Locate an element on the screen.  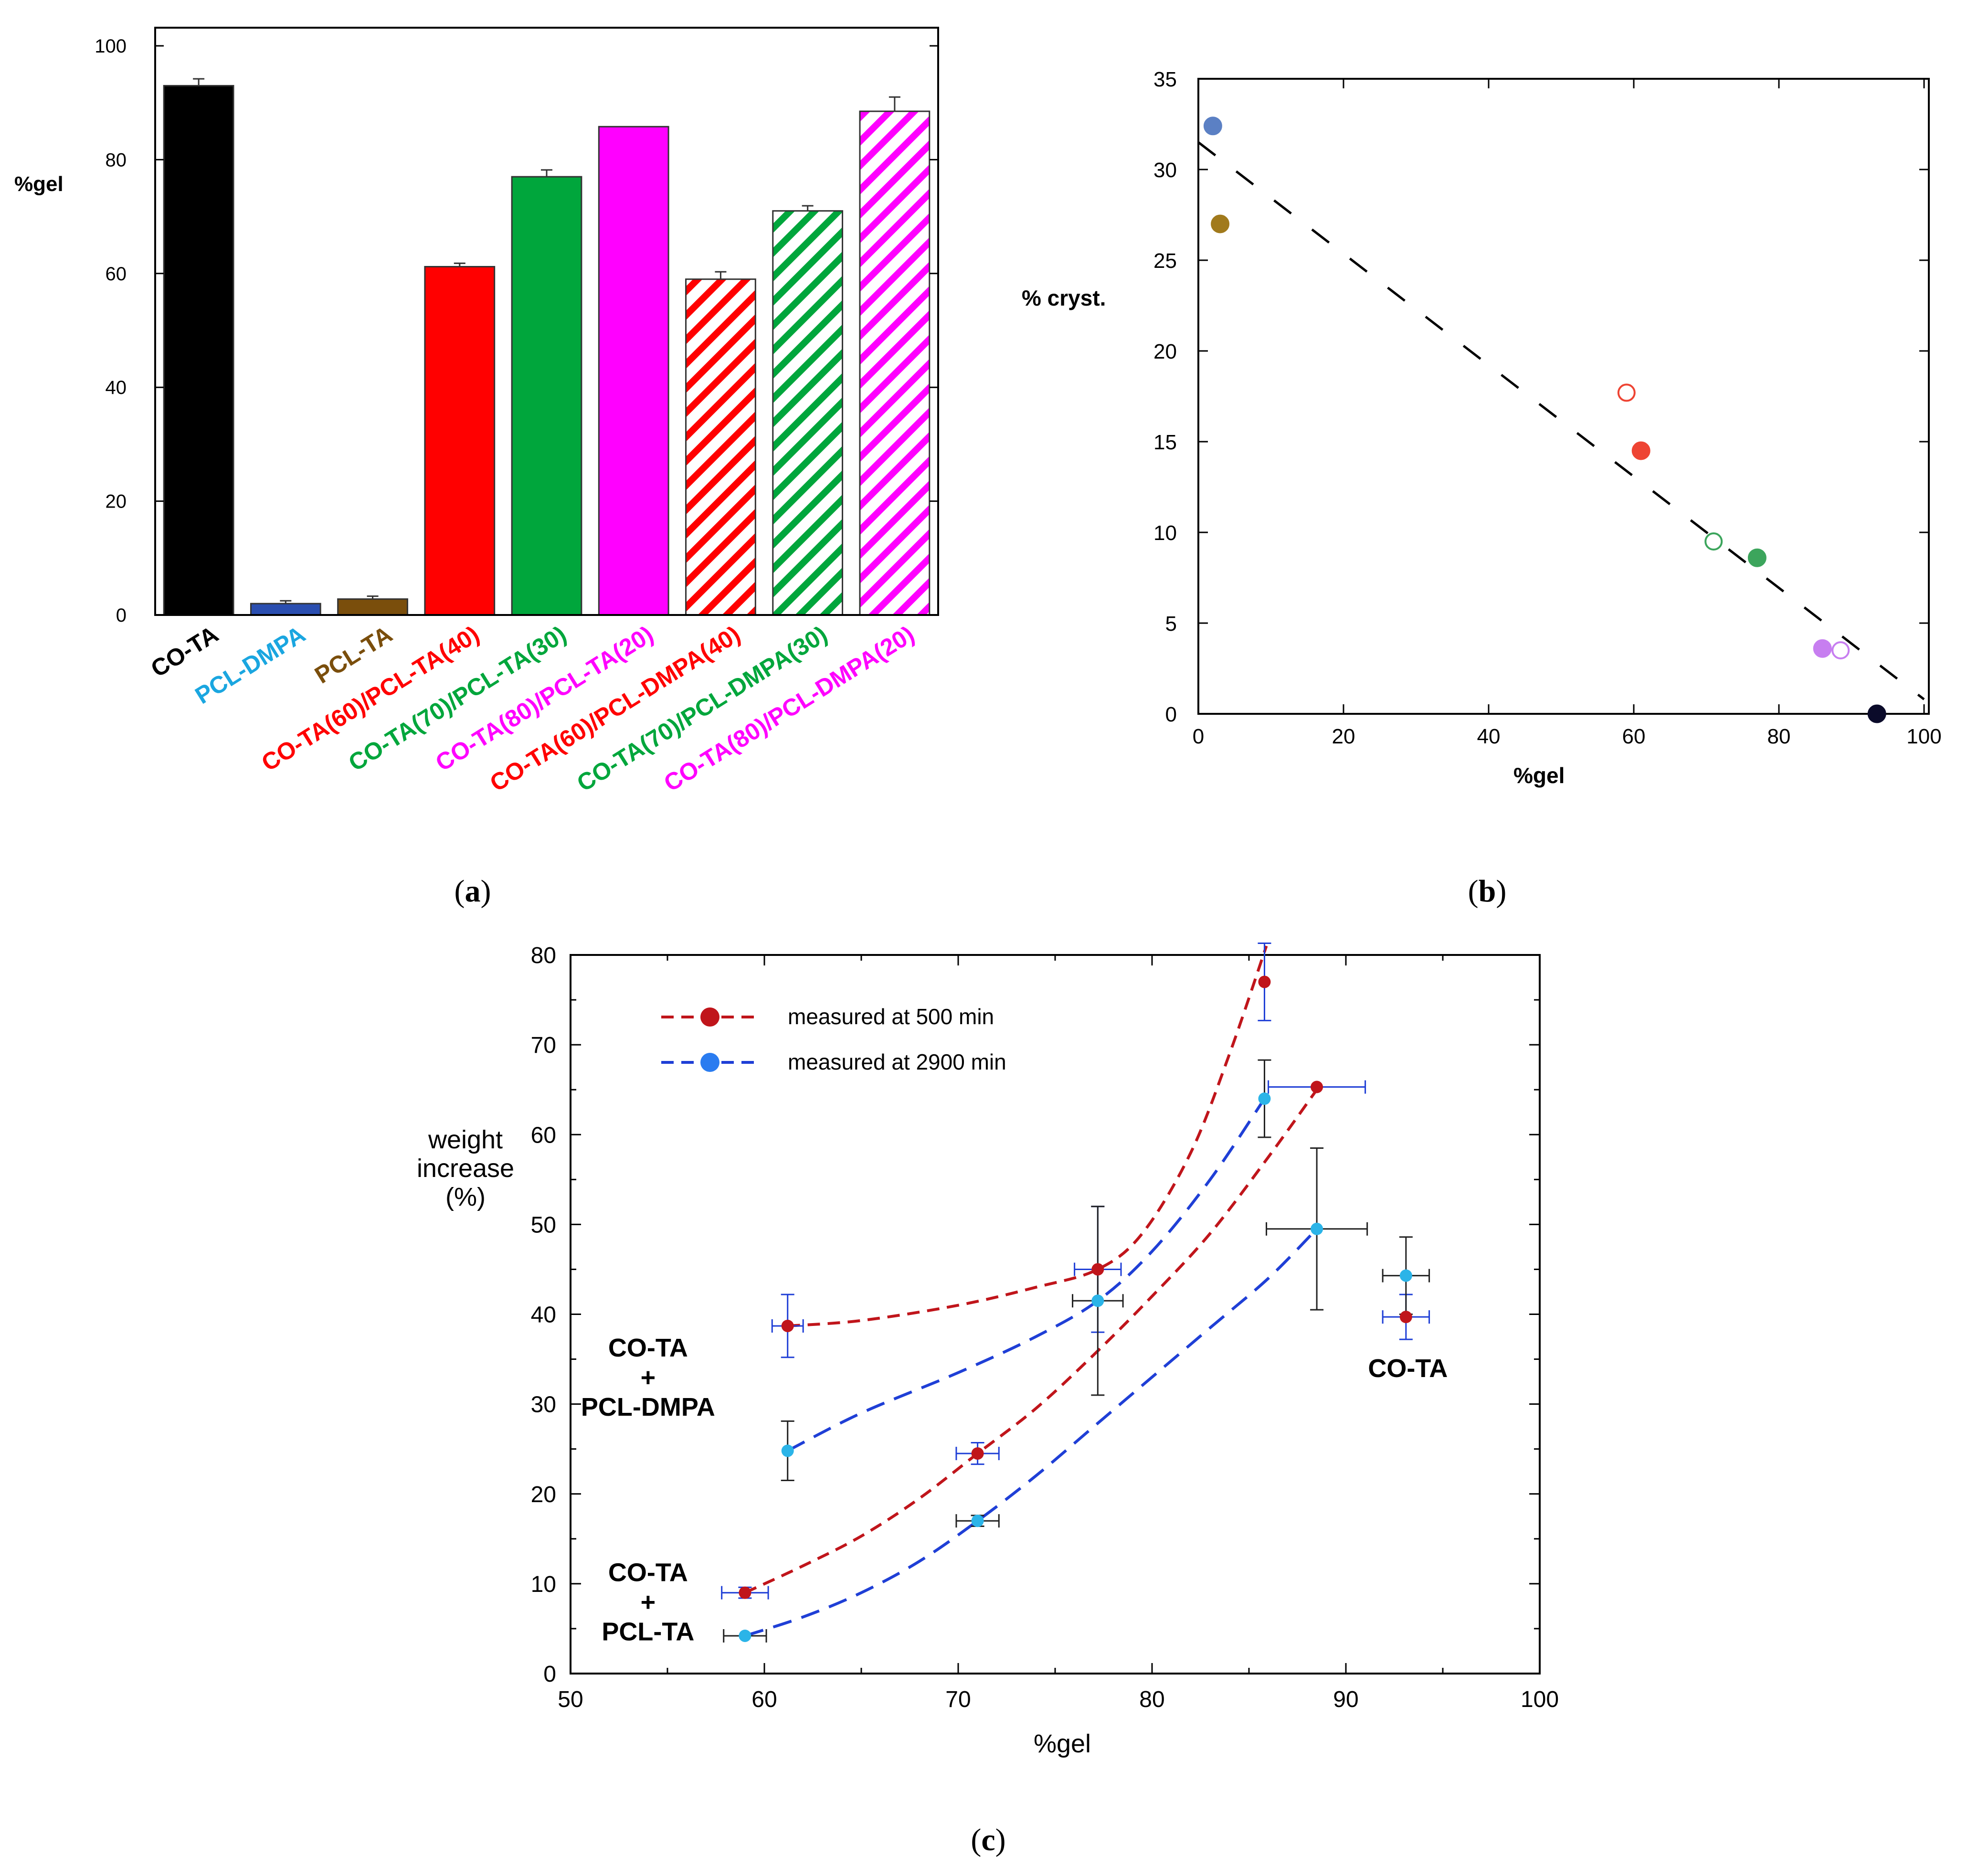
b-ytick-label-0: 0 is located at coordinates (1171, 714).